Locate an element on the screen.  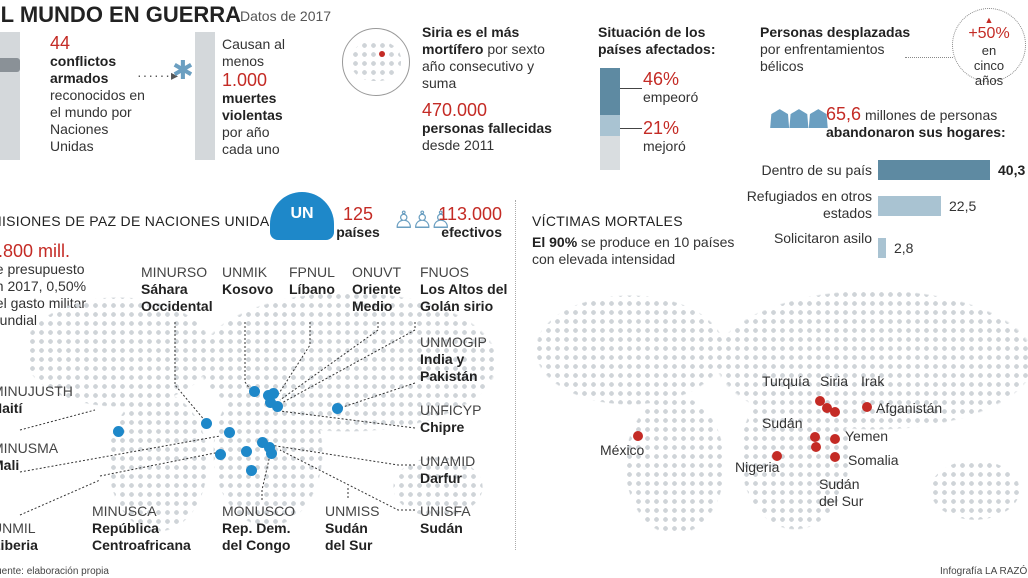
deaths-label-bold: muertes violentas is located at coordinates (252, 106).